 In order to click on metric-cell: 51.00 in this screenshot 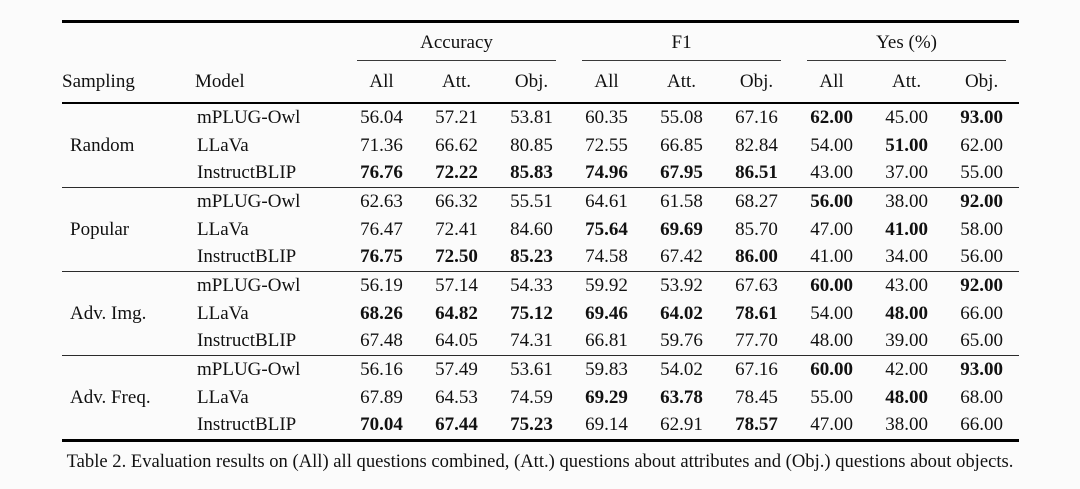, I will do `click(906, 145)`.